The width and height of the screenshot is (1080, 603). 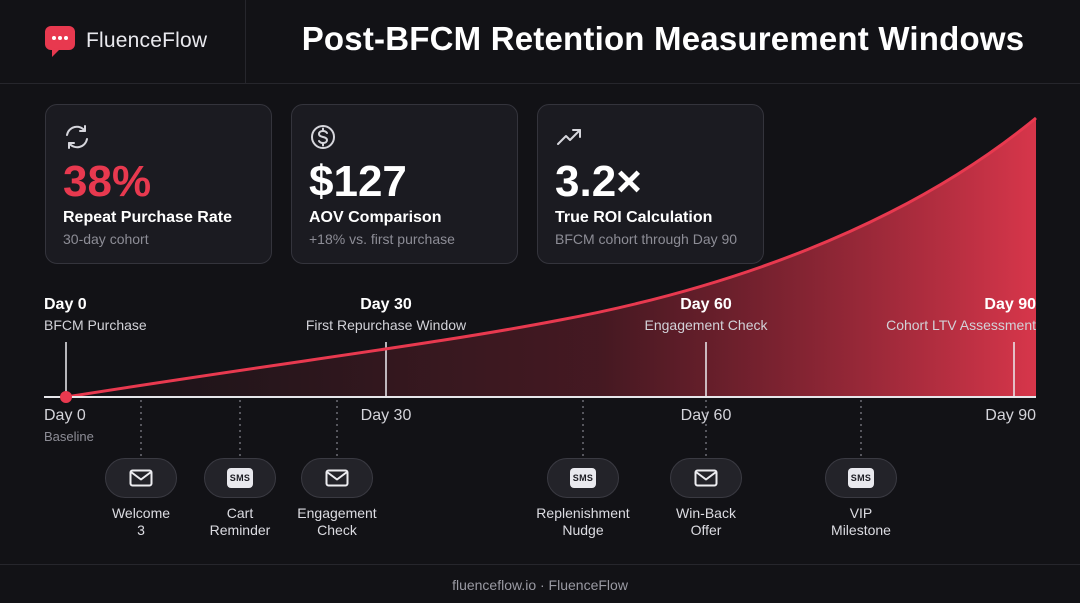 I want to click on stat-label: True ROI Calculation, so click(x=634, y=217).